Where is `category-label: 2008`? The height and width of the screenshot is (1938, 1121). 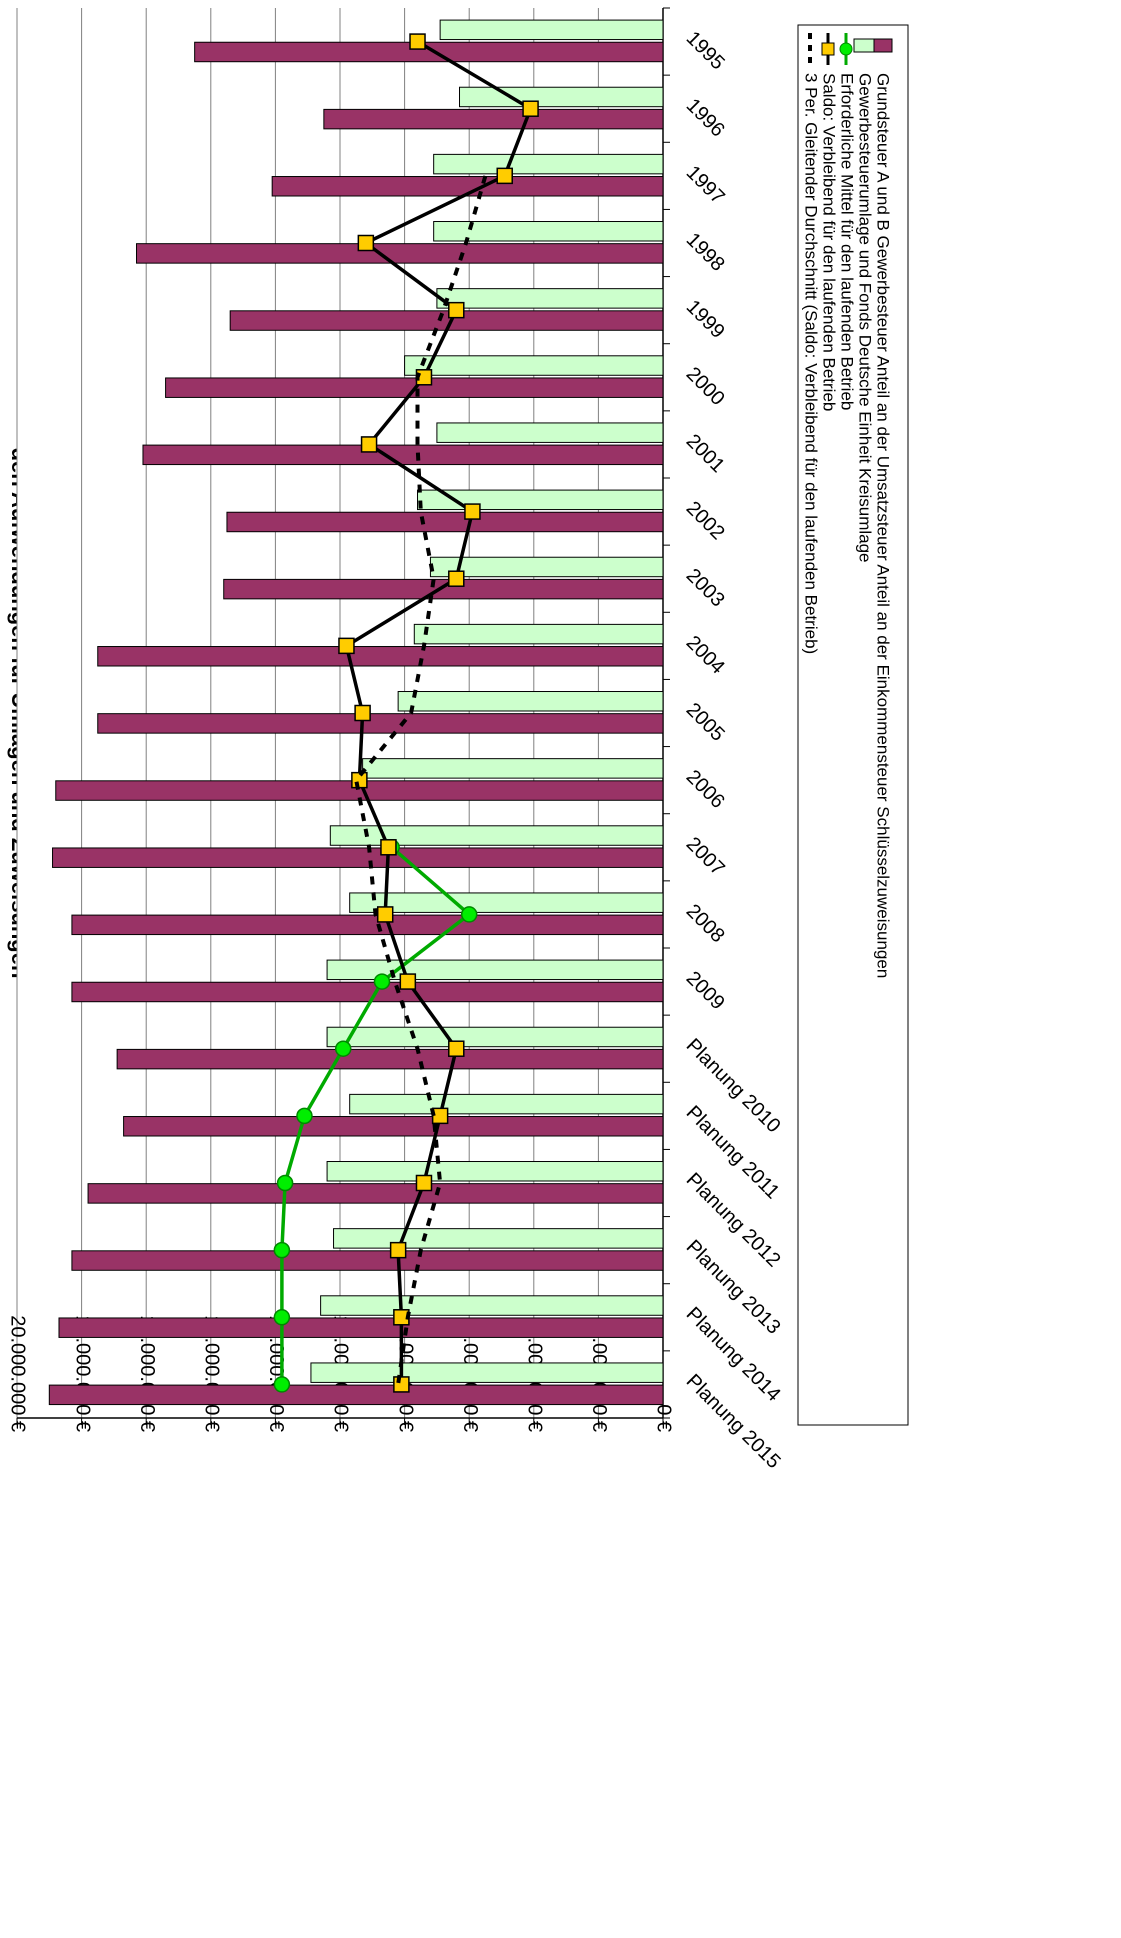
category-label: 2008 is located at coordinates (705, 923).